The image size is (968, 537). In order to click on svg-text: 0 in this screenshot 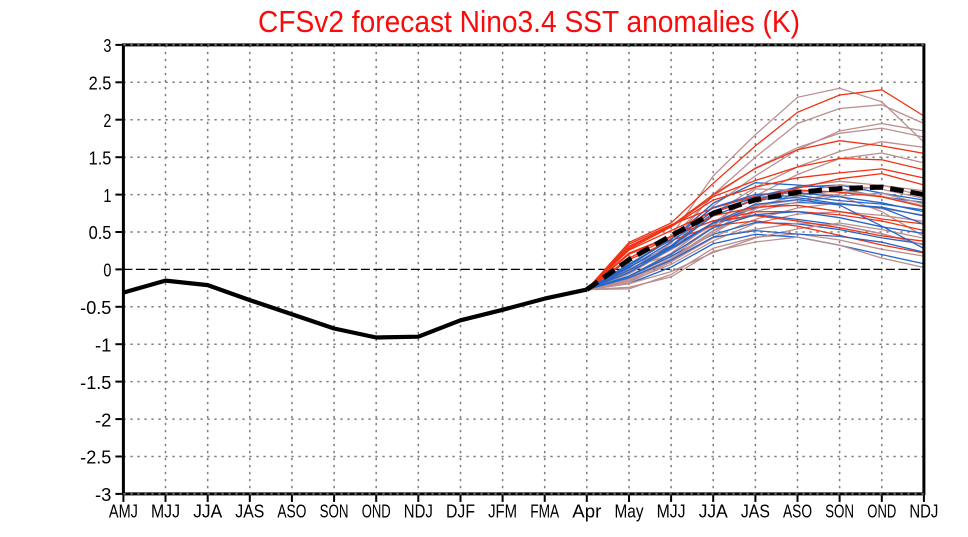, I will do `click(107, 271)`.